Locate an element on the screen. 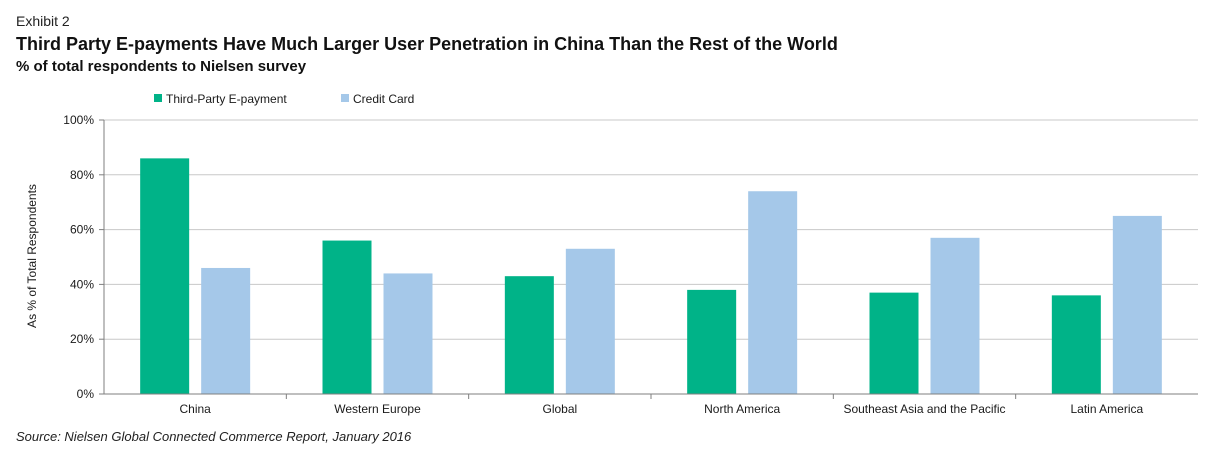  y-tick-label: 80% is located at coordinates (82, 175).